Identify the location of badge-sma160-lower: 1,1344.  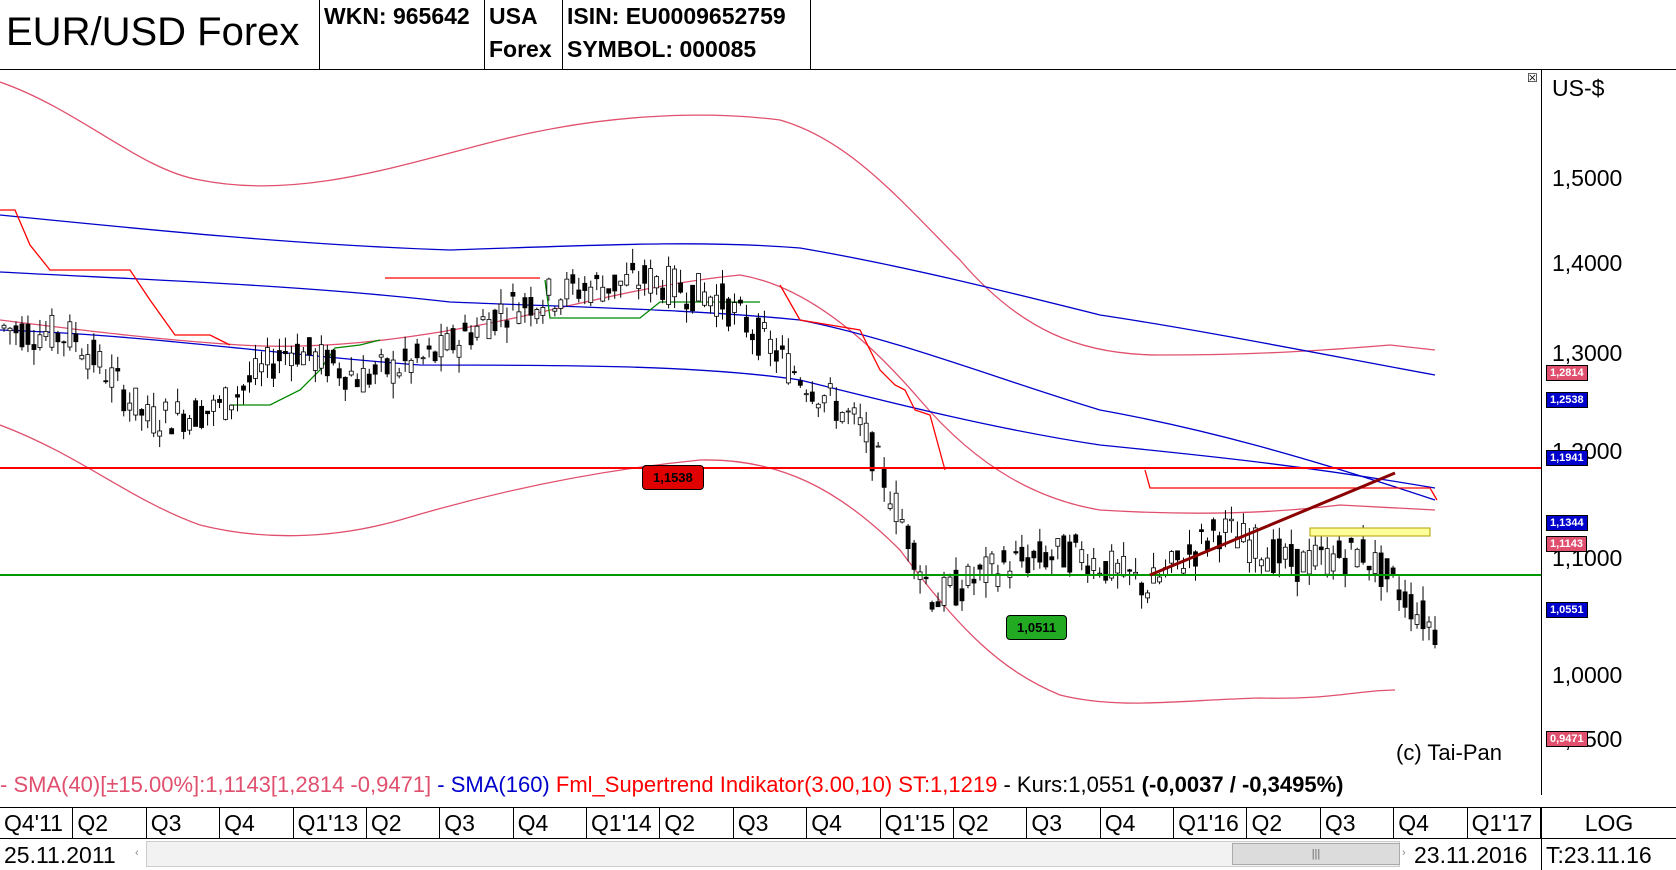
(1567, 523).